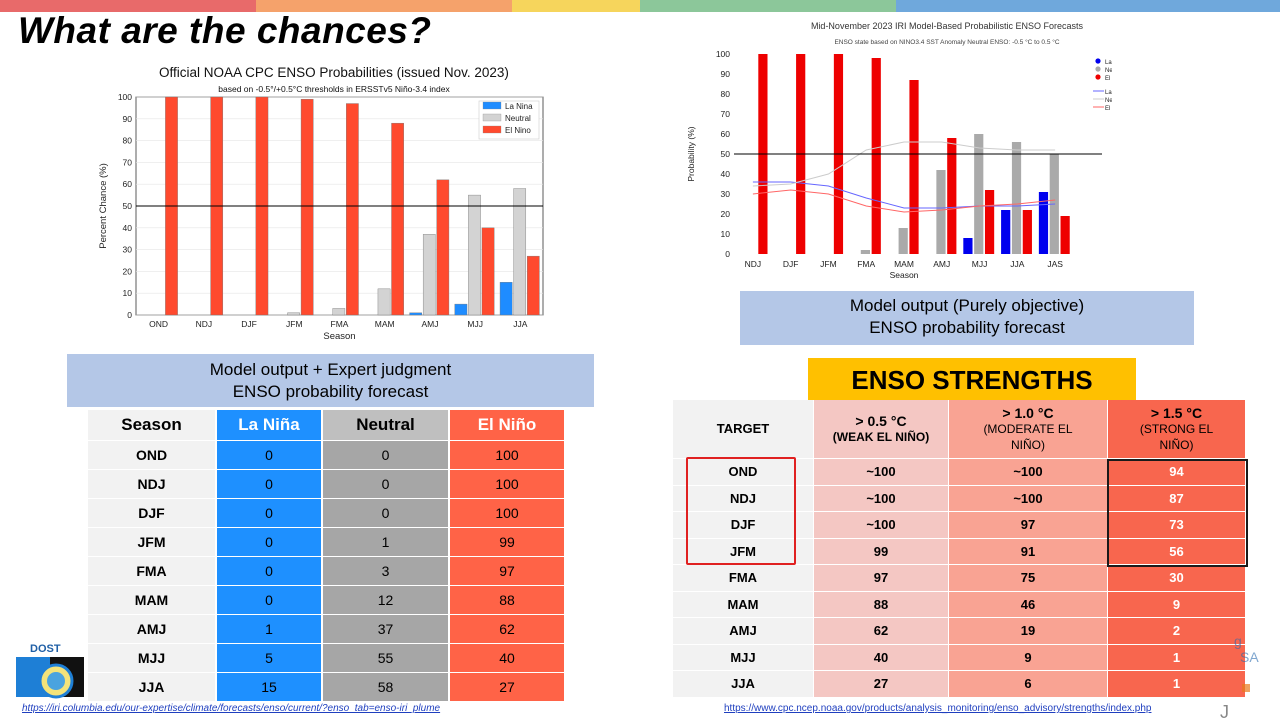  I want to click on x-tick-label: NDJ, so click(204, 324).